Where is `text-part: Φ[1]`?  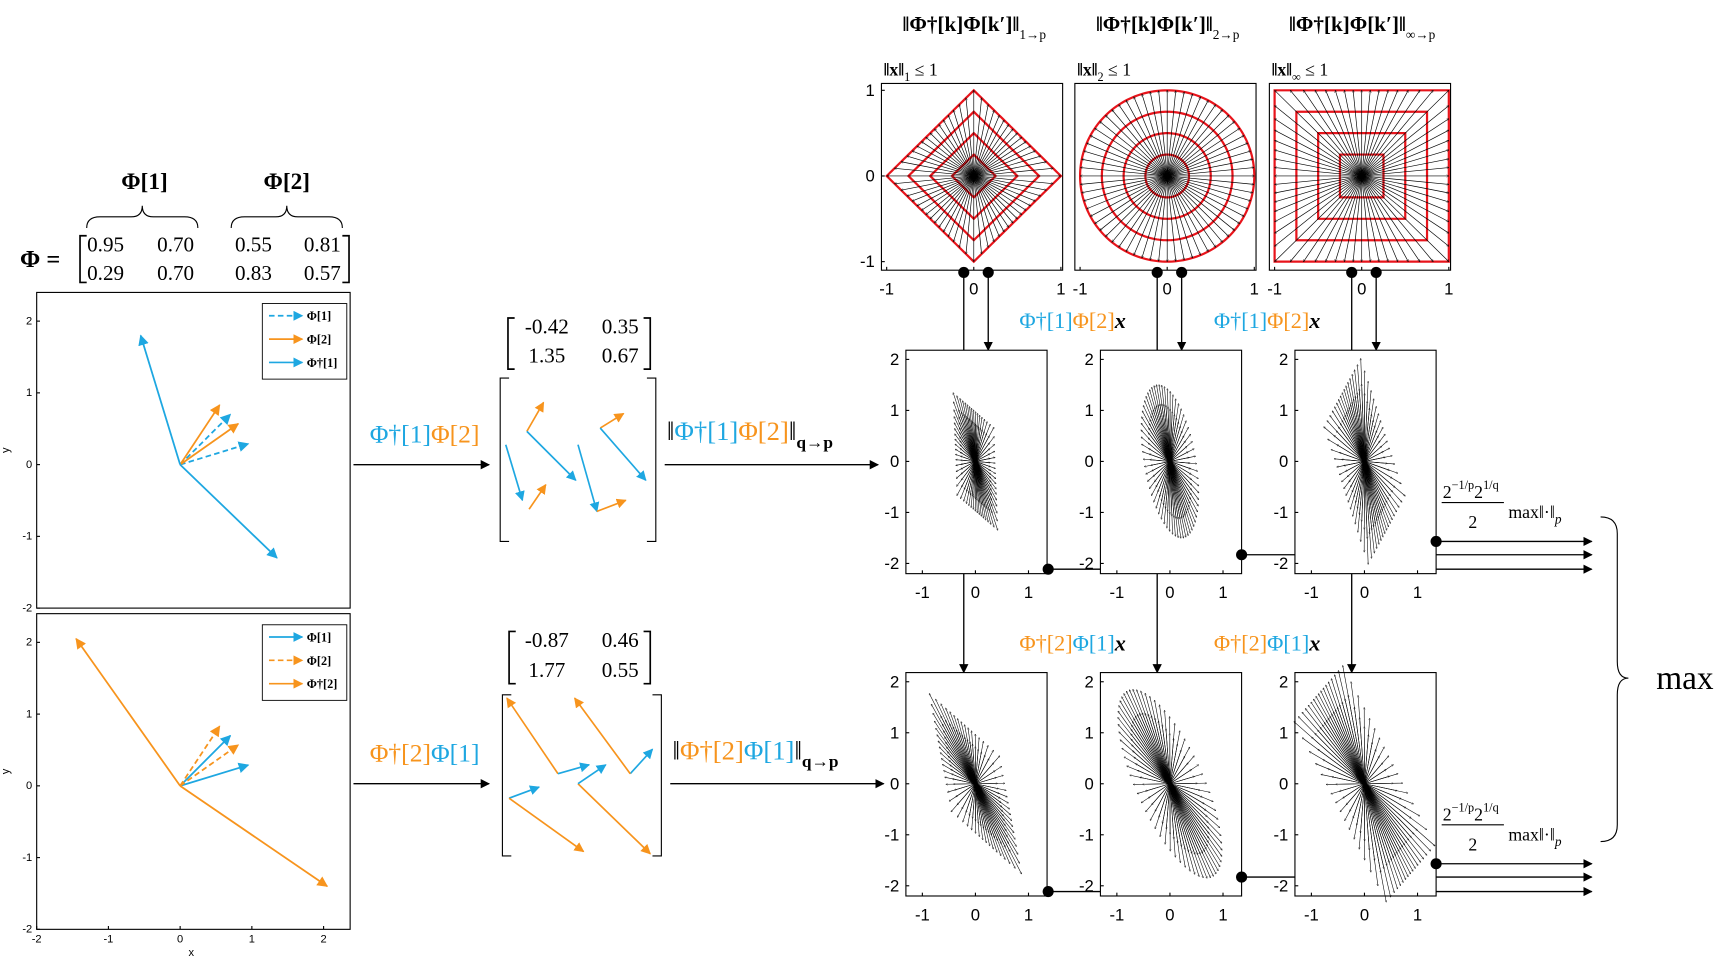 text-part: Φ[1] is located at coordinates (1094, 642).